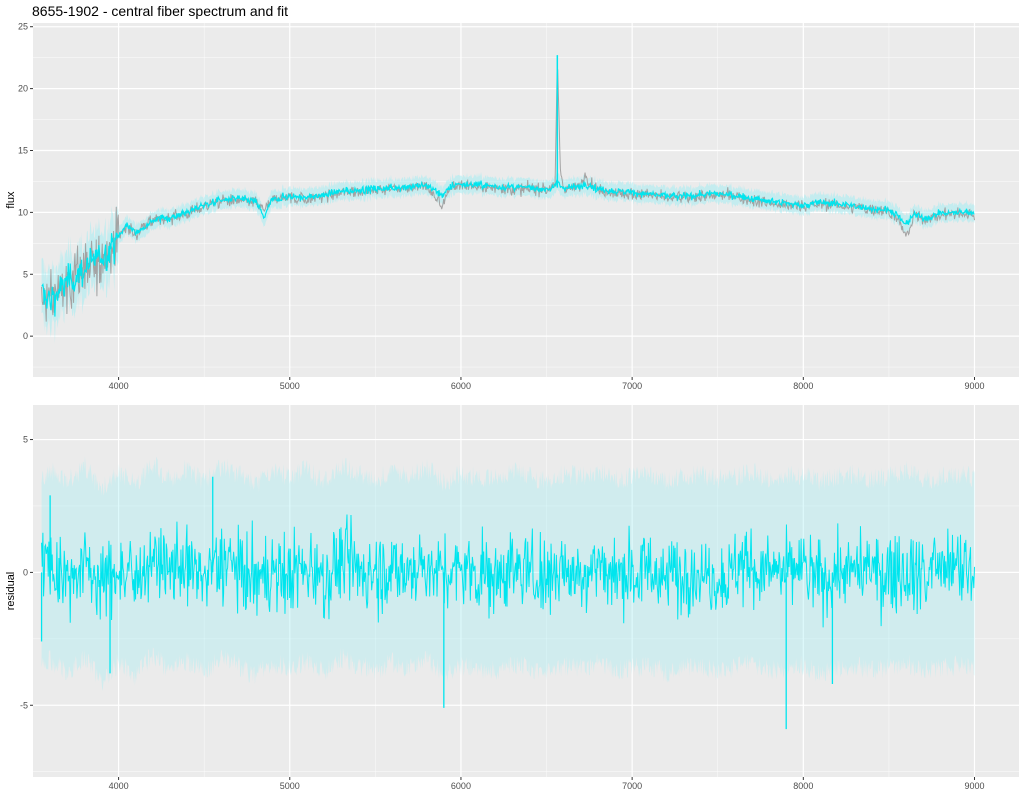  What do you see at coordinates (24, 705) in the screenshot?
I see `y-tick-label: -5` at bounding box center [24, 705].